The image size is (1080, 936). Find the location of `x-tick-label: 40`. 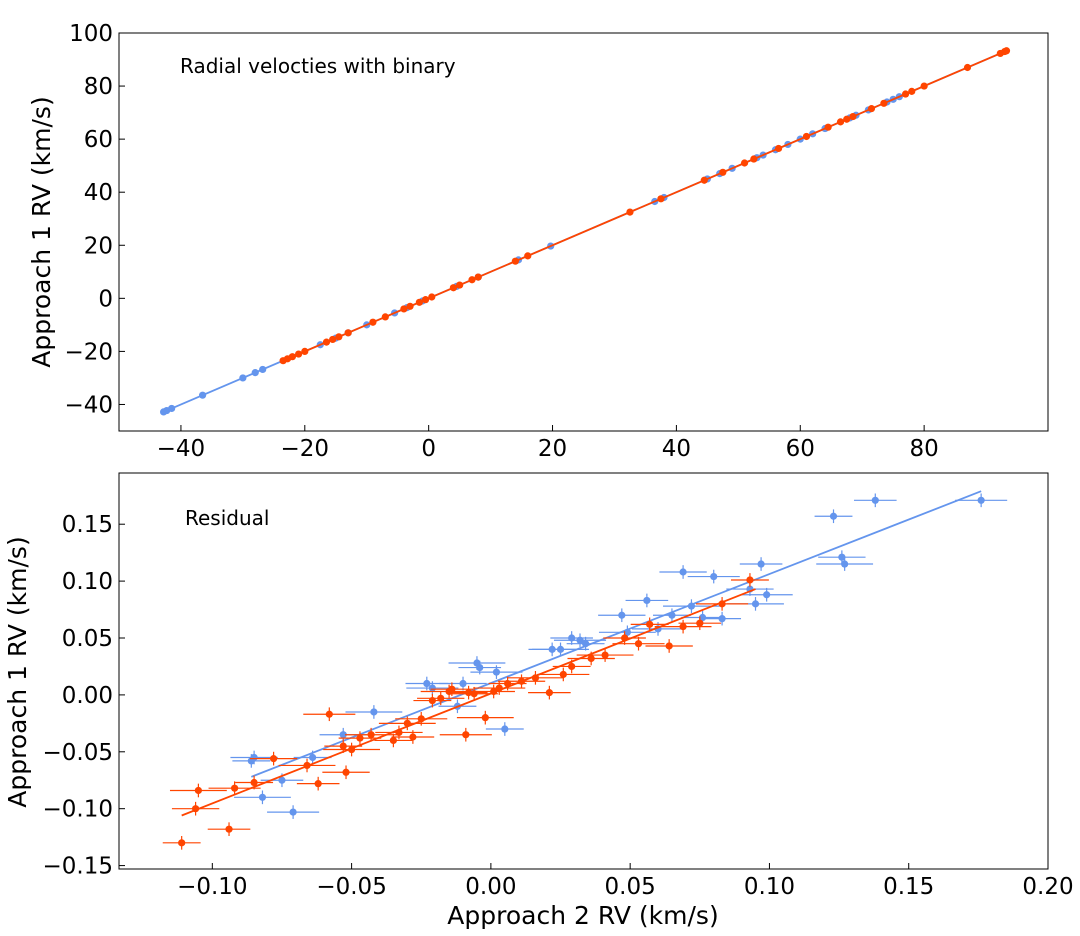

x-tick-label: 40 is located at coordinates (676, 449).